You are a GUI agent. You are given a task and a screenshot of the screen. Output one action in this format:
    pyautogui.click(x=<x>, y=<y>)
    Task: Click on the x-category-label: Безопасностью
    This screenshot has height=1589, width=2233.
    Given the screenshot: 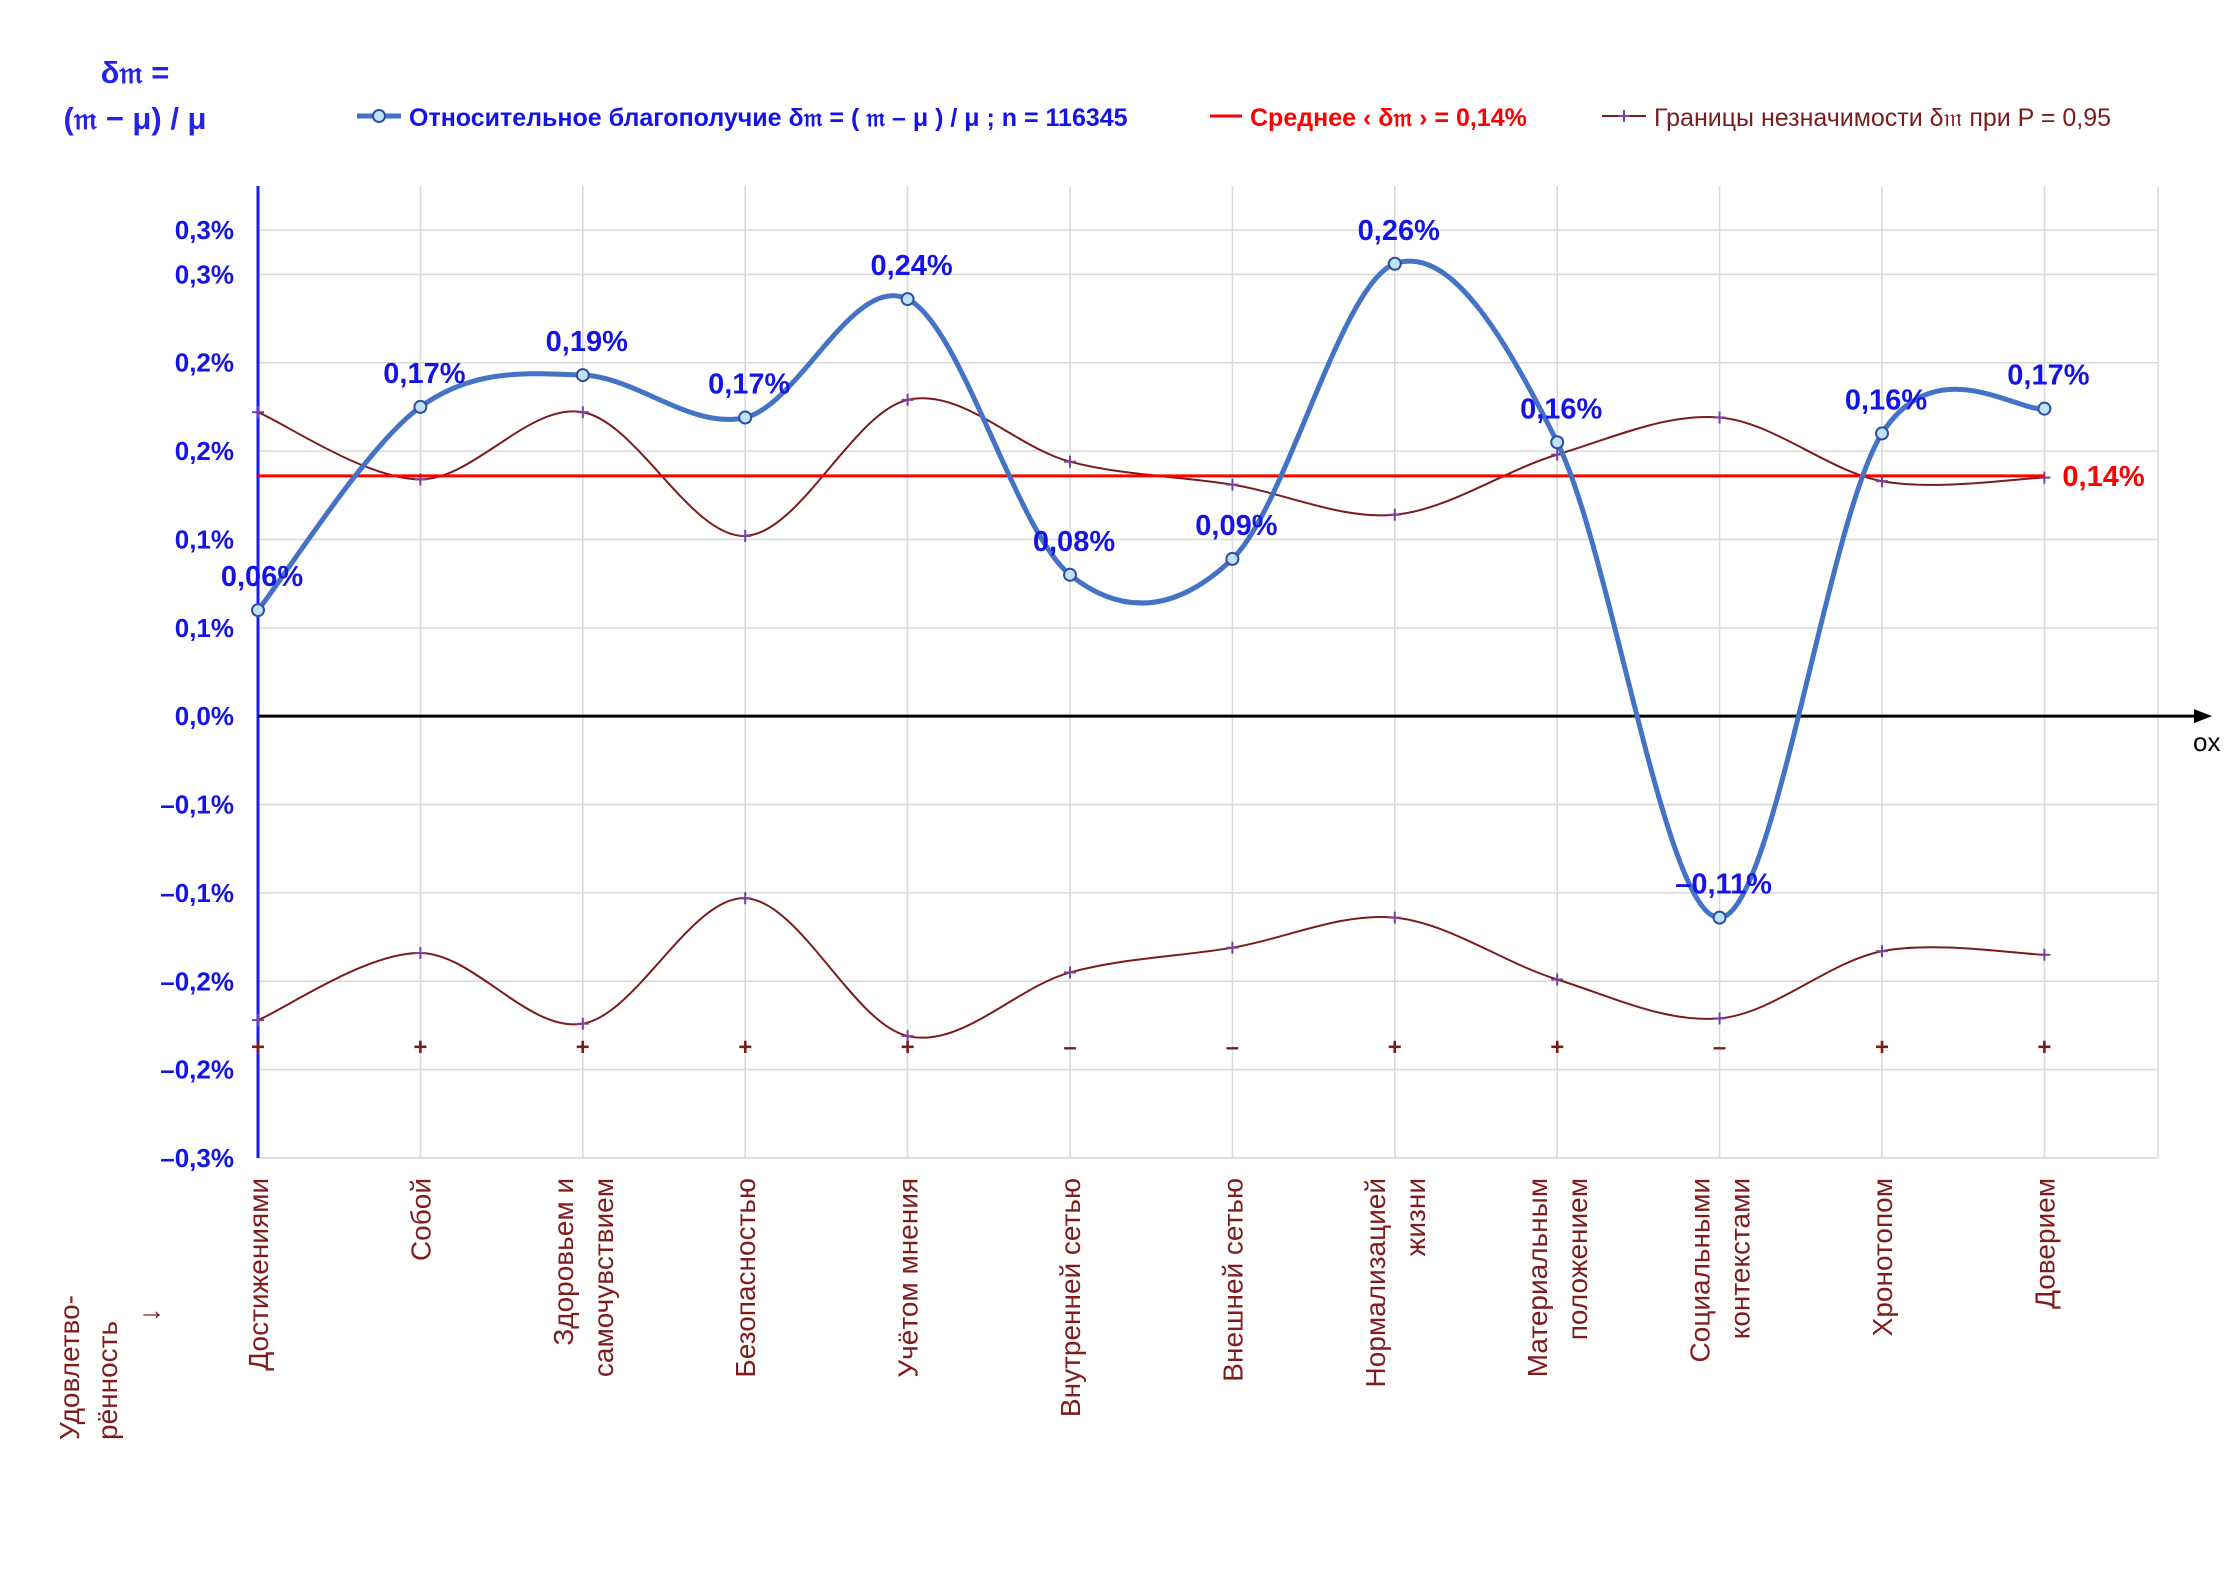 What is the action you would take?
    pyautogui.click(x=745, y=1278)
    